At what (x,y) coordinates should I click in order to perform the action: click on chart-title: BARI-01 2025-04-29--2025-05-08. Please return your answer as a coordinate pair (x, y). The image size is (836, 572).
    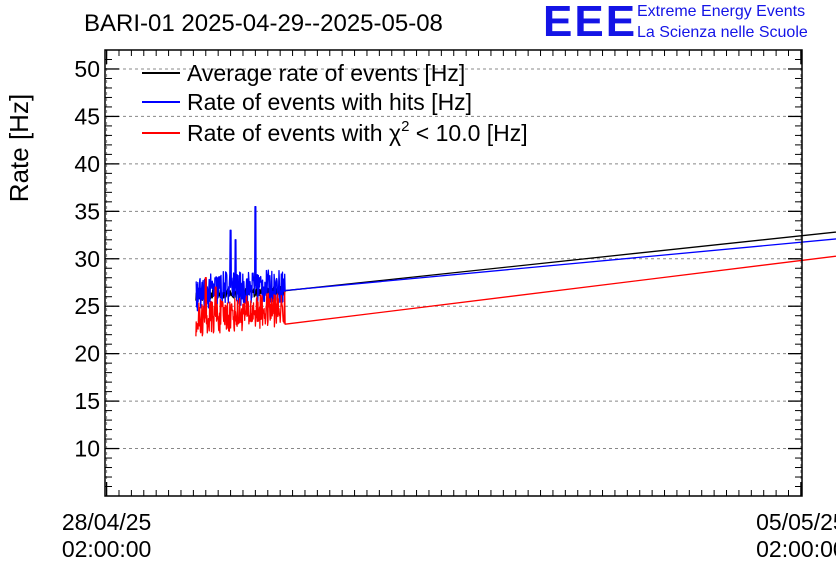
    Looking at the image, I should click on (263, 23).